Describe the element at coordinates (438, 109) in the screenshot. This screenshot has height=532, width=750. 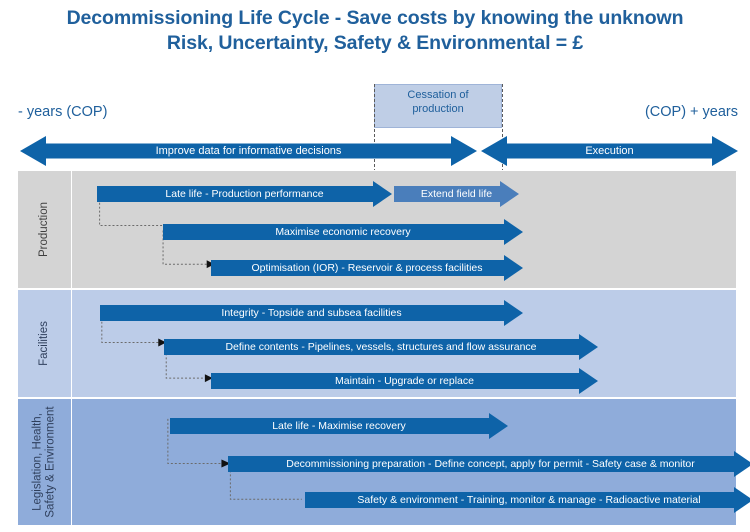
I see `cessation-label-line-2: production` at that location.